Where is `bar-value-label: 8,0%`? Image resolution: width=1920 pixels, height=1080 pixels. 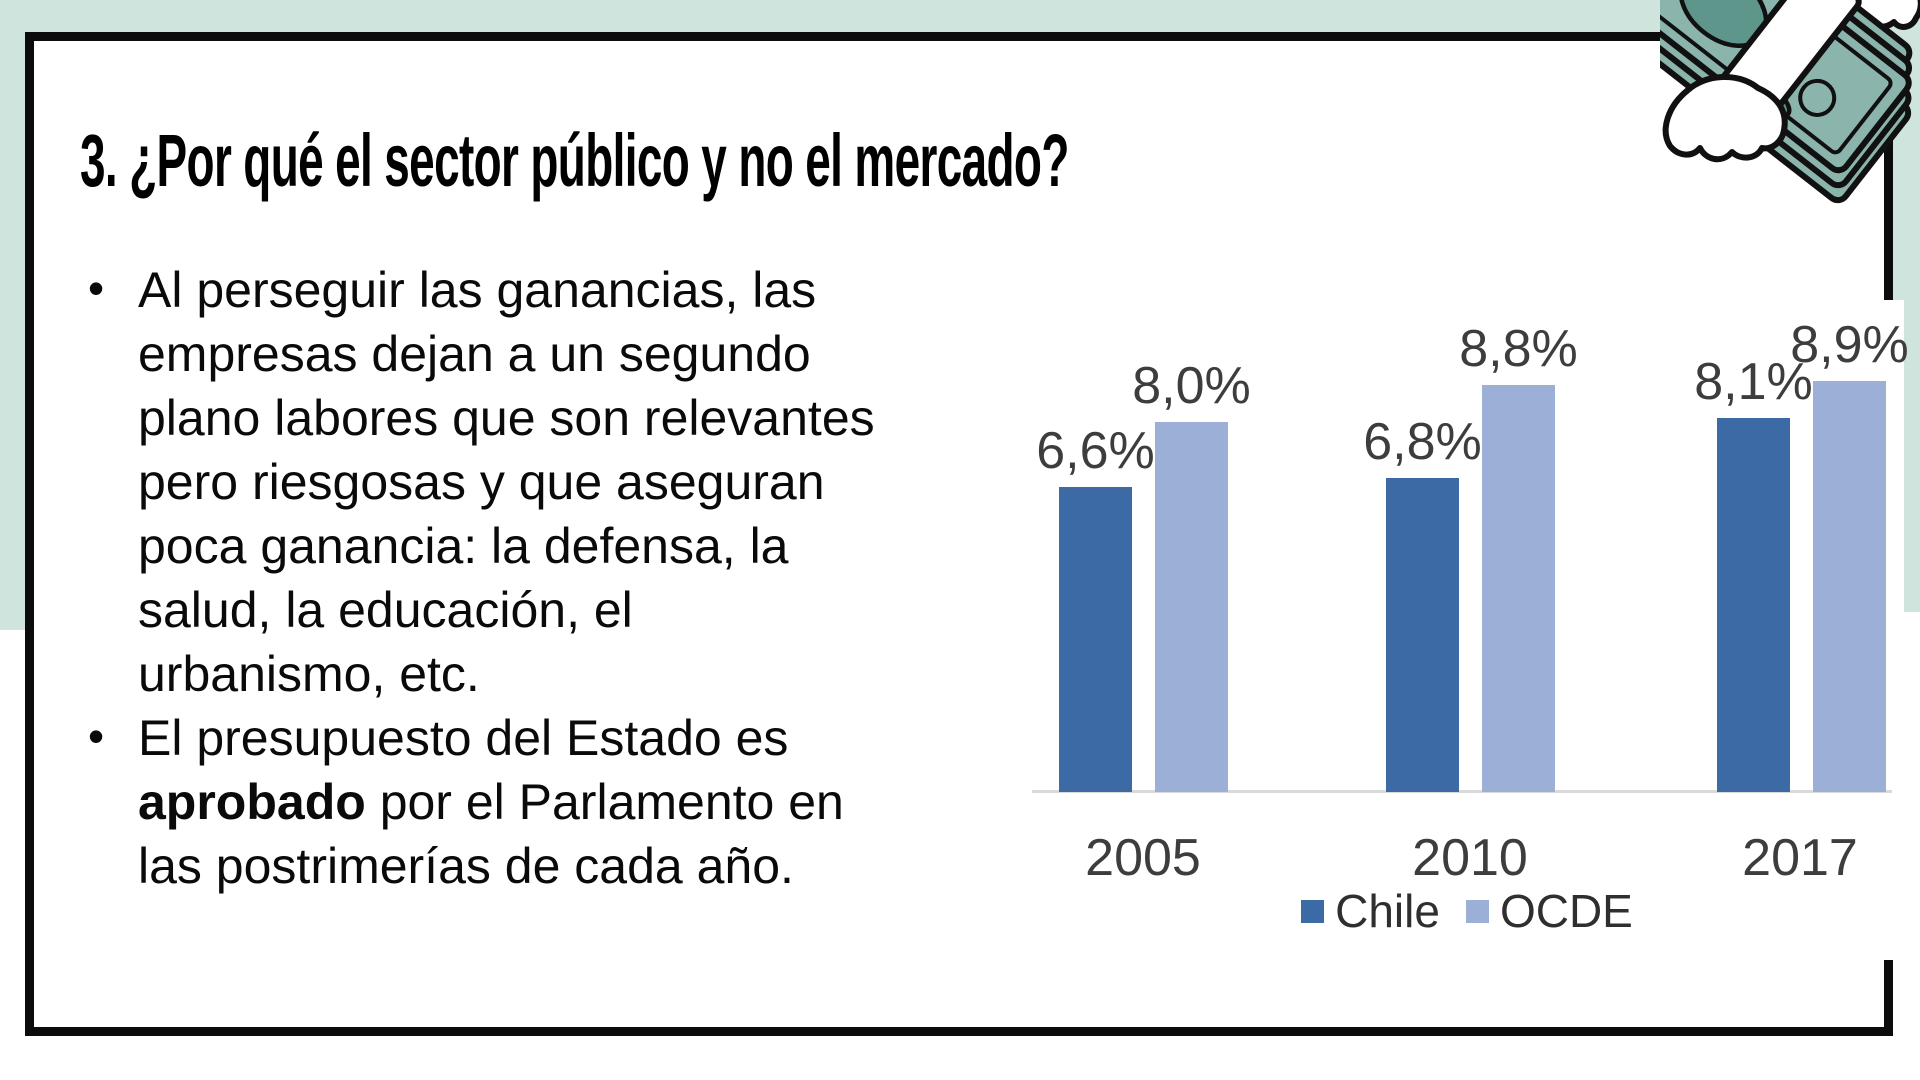 bar-value-label: 8,0% is located at coordinates (1191, 386).